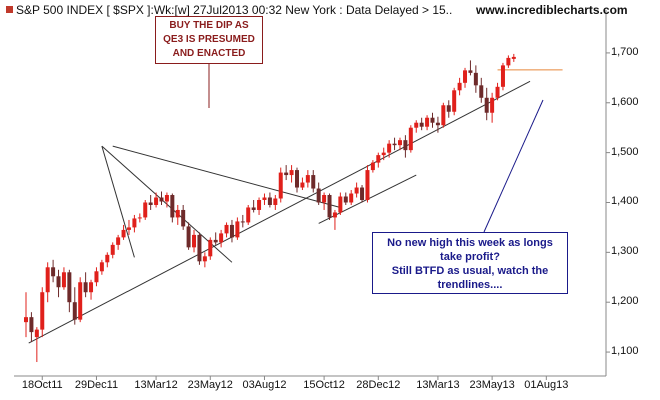  What do you see at coordinates (264, 385) in the screenshot?
I see `x-tick-label: 03Aug12` at bounding box center [264, 385].